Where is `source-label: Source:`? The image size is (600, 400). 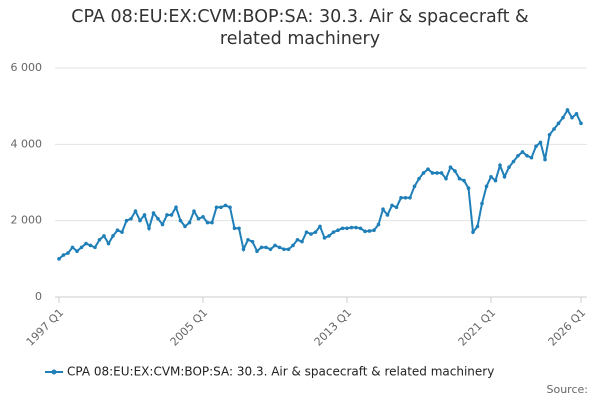 source-label: Source: is located at coordinates (568, 389).